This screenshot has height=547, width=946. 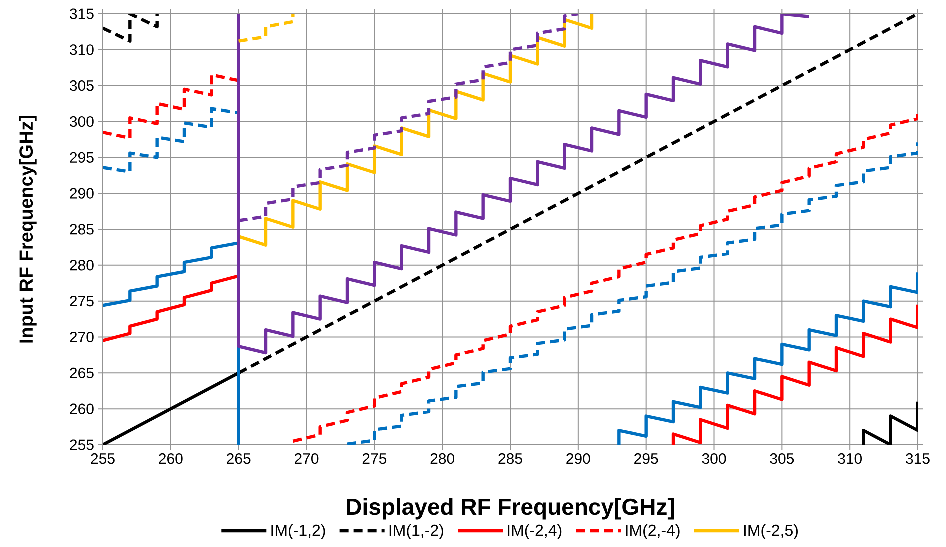 What do you see at coordinates (374, 459) in the screenshot?
I see `x-tick-label: 275` at bounding box center [374, 459].